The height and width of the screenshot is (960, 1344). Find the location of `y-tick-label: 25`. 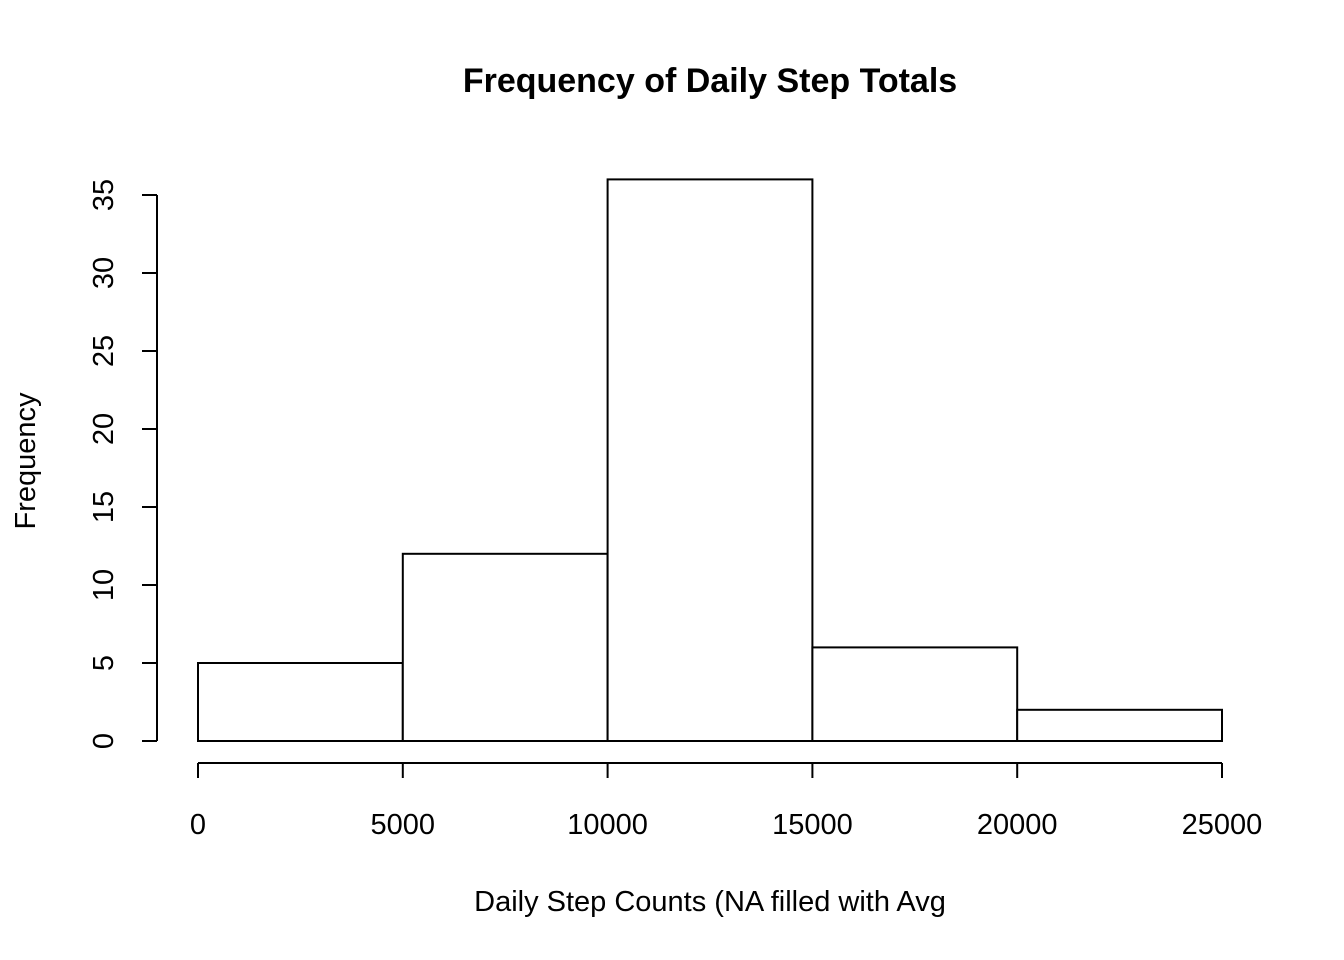

y-tick-label: 25 is located at coordinates (104, 351).